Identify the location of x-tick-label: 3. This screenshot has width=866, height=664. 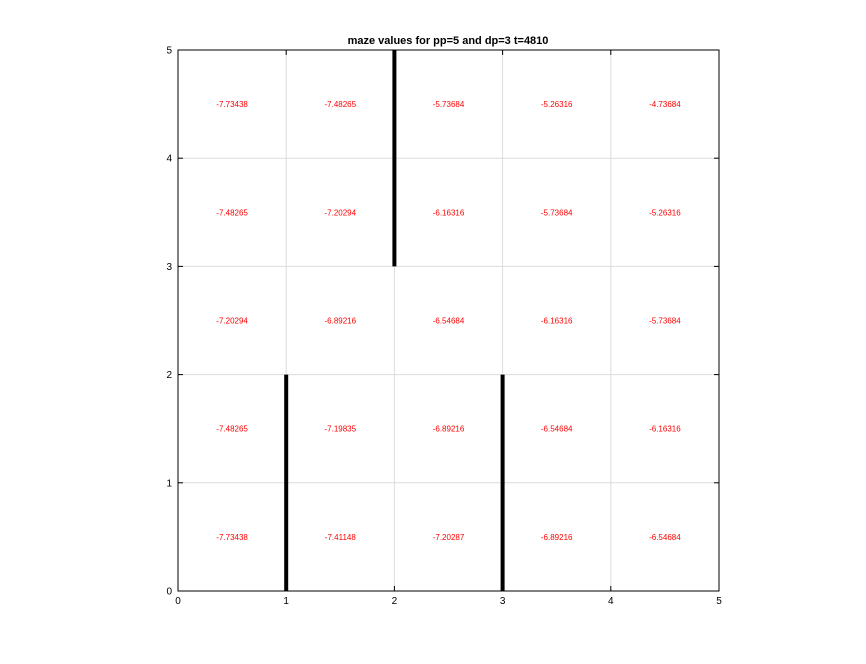
(503, 601).